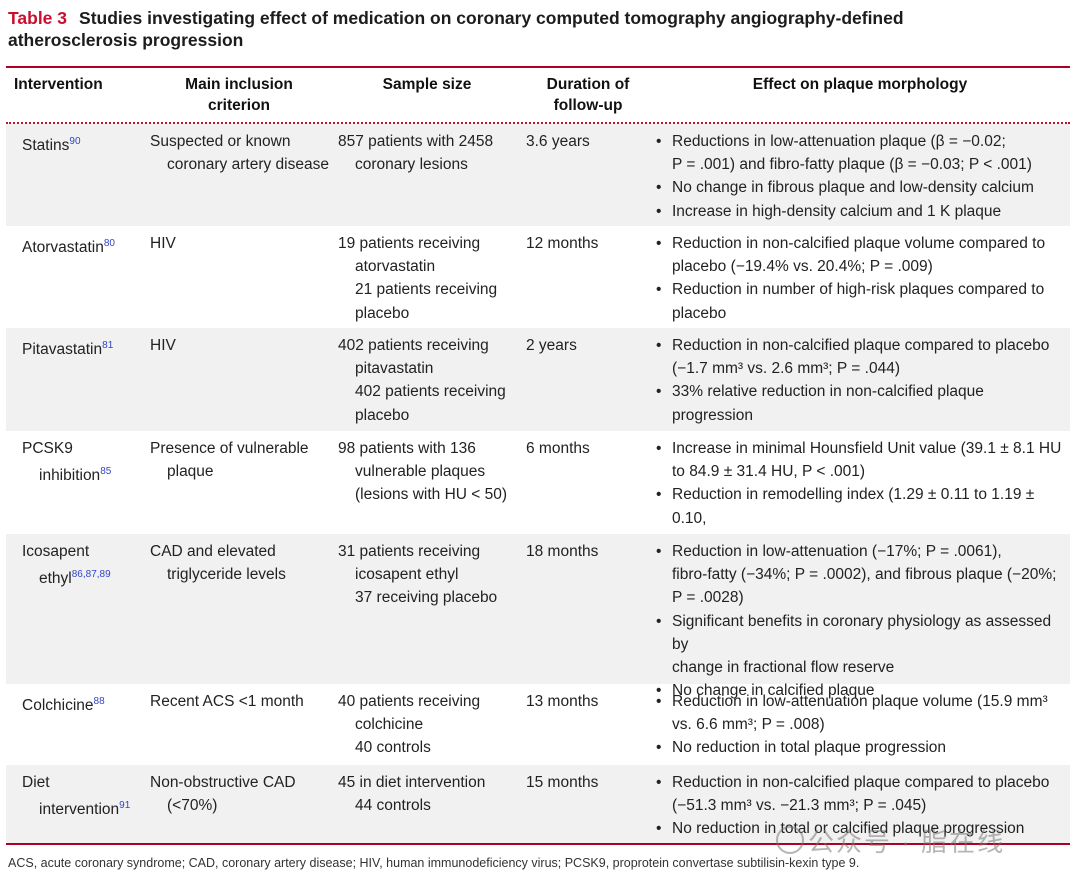 Image resolution: width=1080 pixels, height=884 pixels. Describe the element at coordinates (84, 796) in the screenshot. I see `cell-intervention: Diet intervention91` at that location.